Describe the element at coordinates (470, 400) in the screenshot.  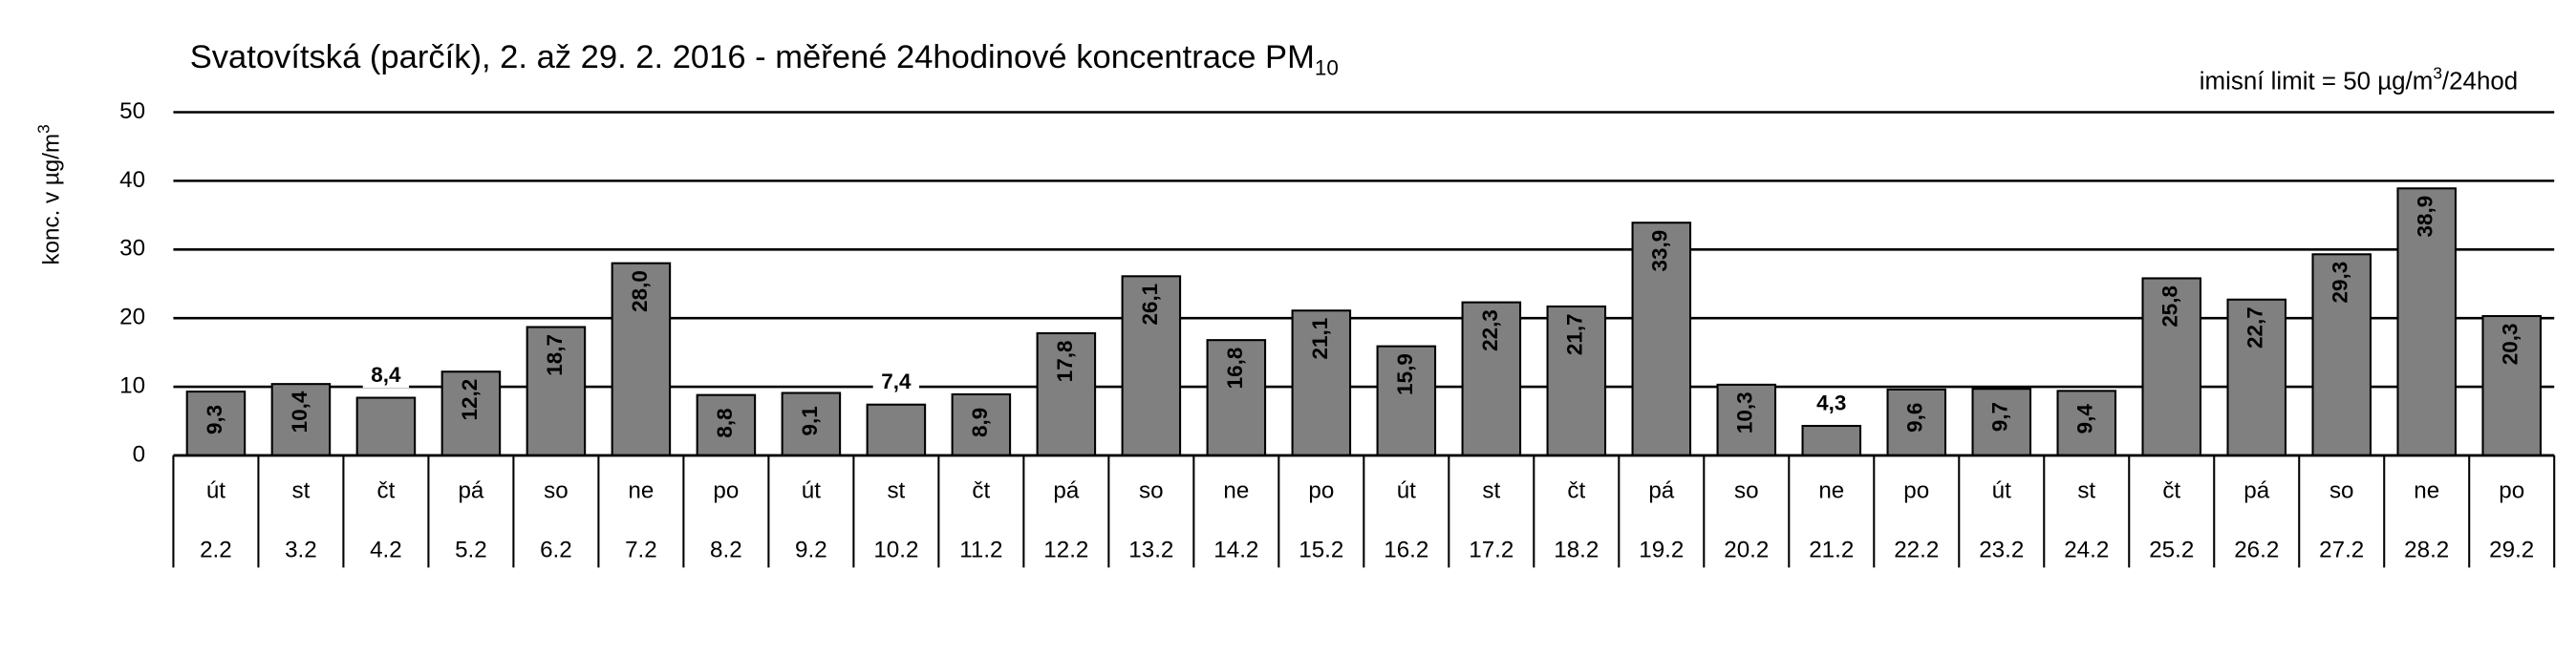
I see `value-label: 12,2` at that location.